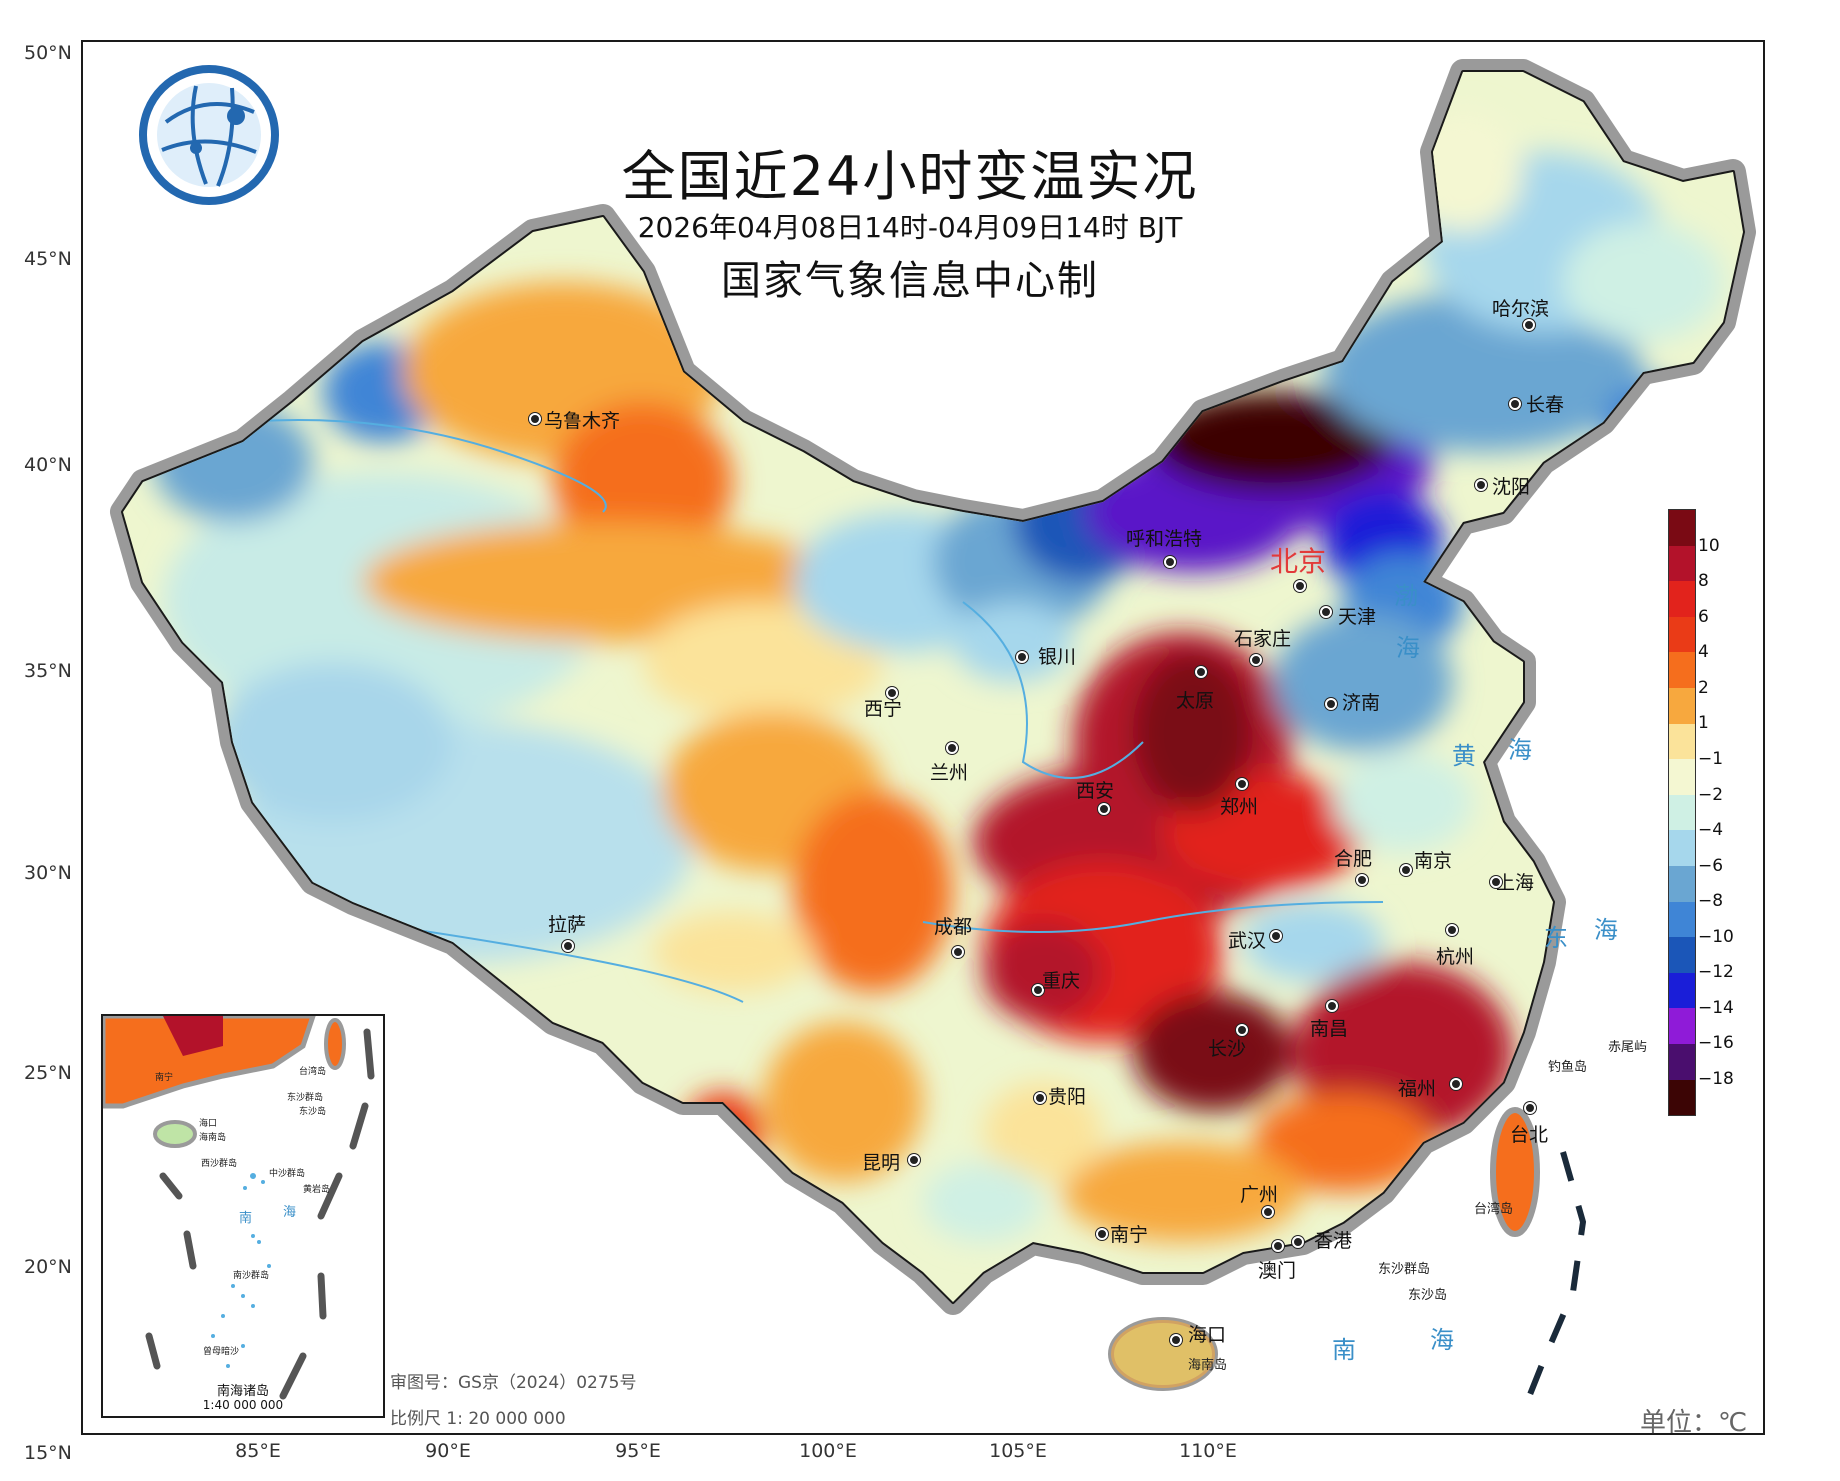  What do you see at coordinates (1511, 487) in the screenshot?
I see `city-label: 沈阳` at bounding box center [1511, 487].